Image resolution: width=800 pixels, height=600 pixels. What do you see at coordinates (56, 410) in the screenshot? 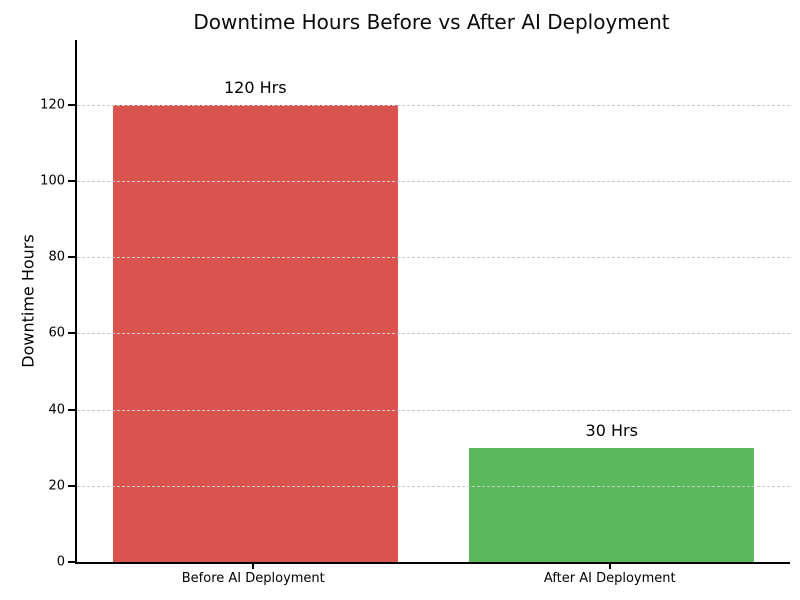
I see `y-tick-label: 40` at bounding box center [56, 410].